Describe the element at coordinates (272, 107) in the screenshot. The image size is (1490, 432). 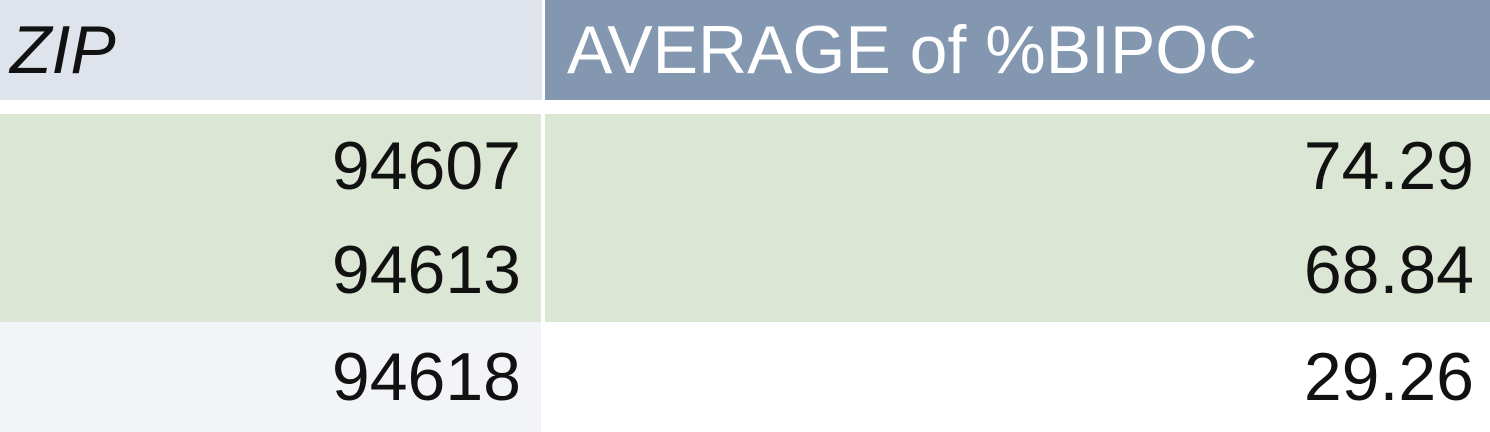
I see `header-separator-left` at that location.